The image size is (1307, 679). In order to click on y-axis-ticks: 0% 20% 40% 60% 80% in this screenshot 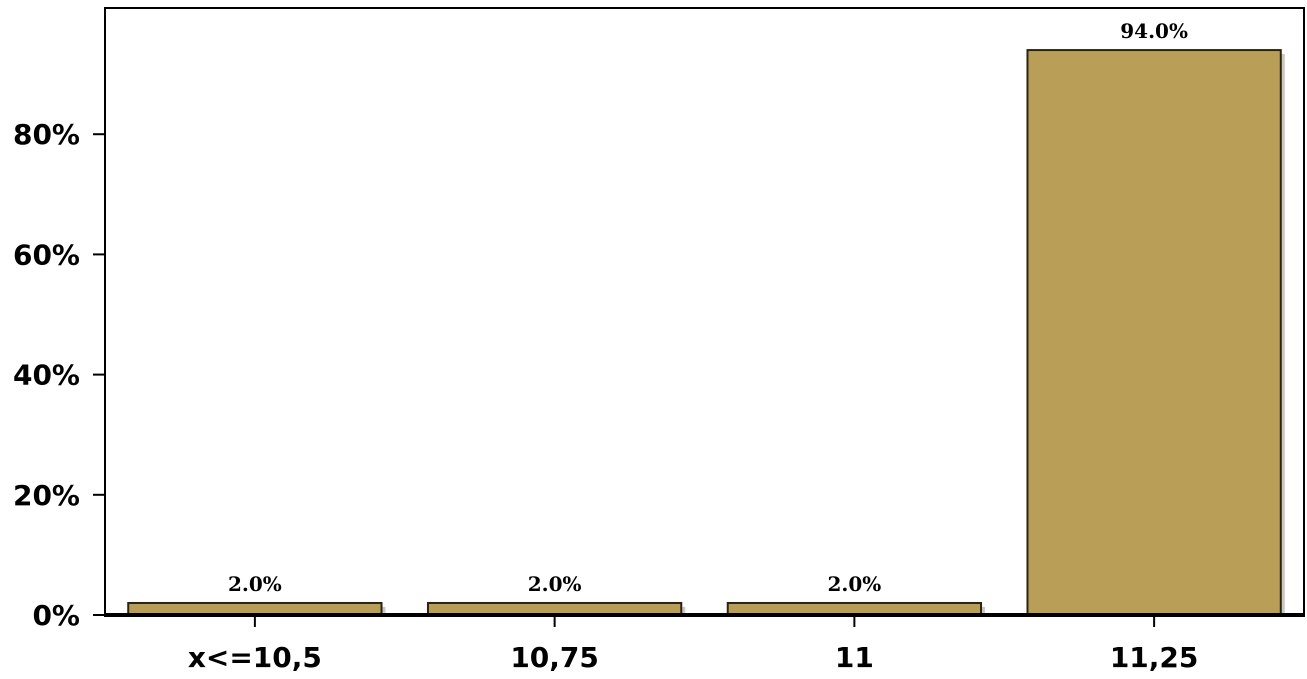, I will do `click(59, 375)`.